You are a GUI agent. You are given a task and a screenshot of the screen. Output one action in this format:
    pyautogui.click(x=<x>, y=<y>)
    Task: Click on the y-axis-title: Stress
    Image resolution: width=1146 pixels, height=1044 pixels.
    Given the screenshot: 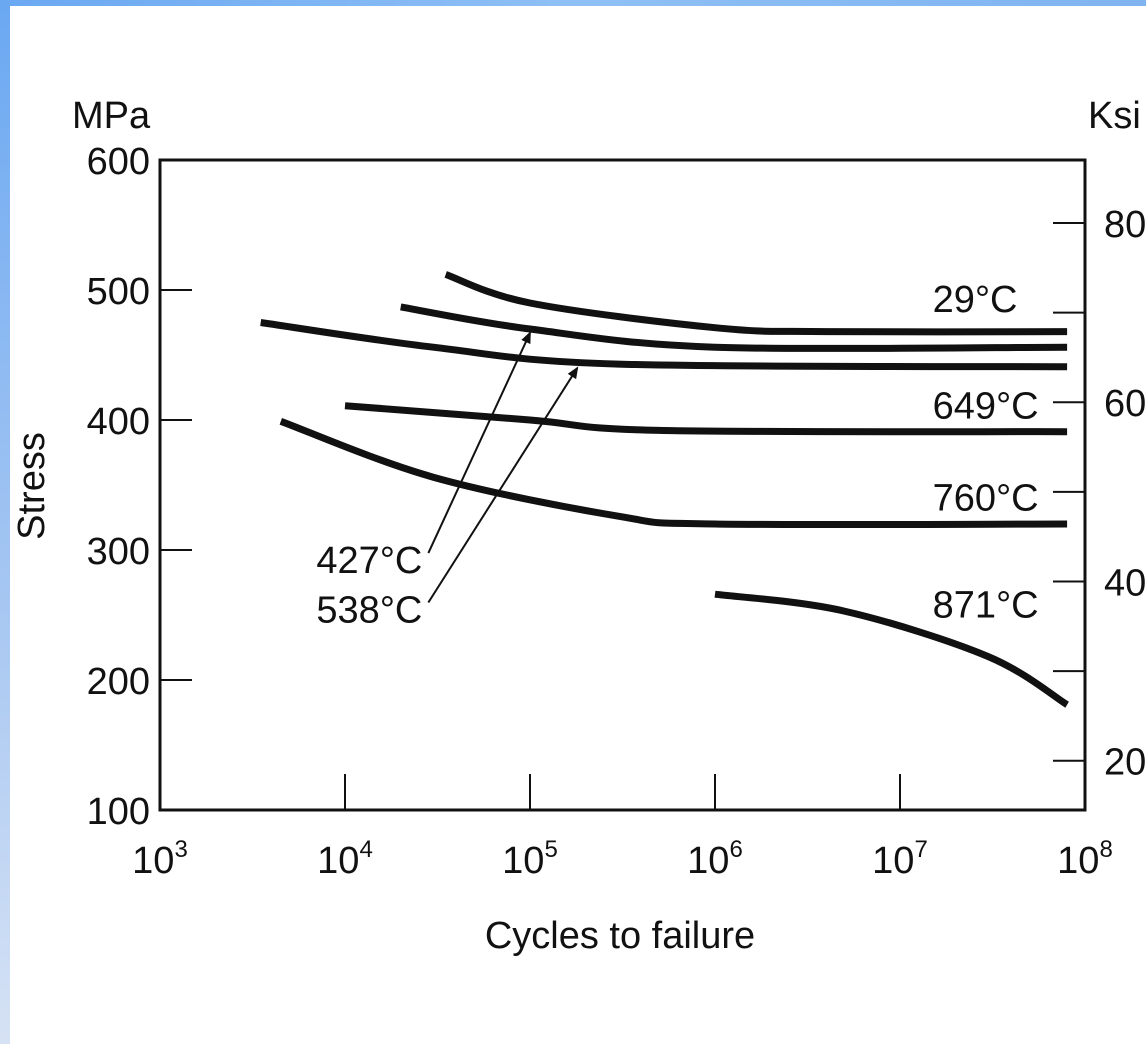 What is the action you would take?
    pyautogui.click(x=32, y=486)
    